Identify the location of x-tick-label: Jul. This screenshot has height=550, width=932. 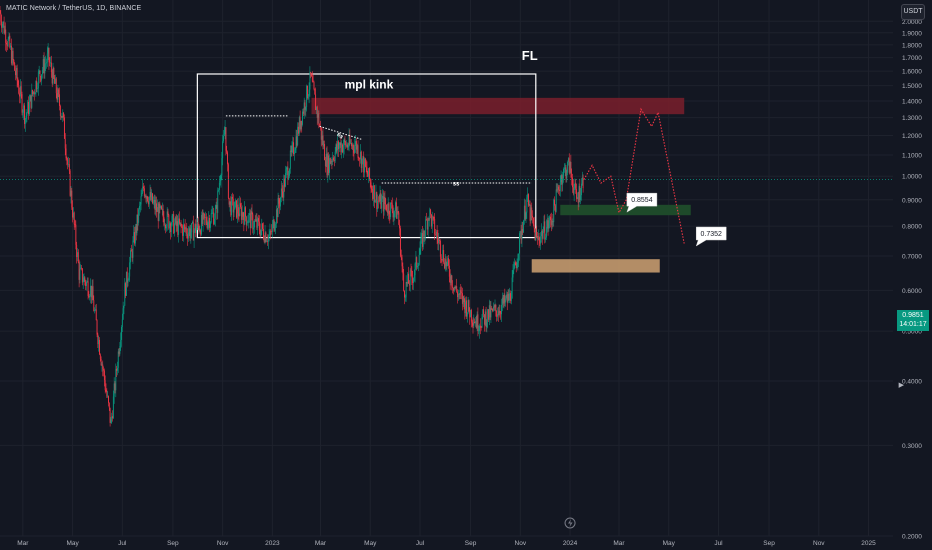
(718, 543).